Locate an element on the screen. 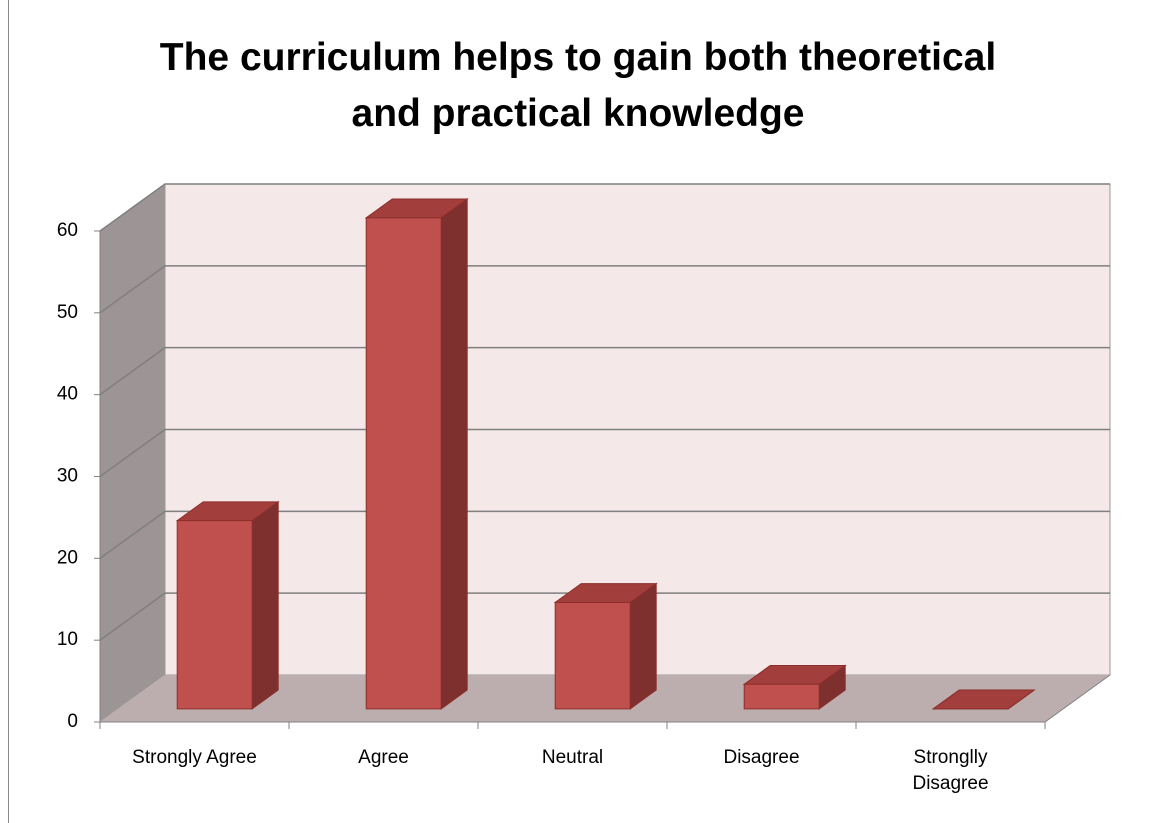 This screenshot has width=1155, height=823. y-tick-label: 50 is located at coordinates (67, 312).